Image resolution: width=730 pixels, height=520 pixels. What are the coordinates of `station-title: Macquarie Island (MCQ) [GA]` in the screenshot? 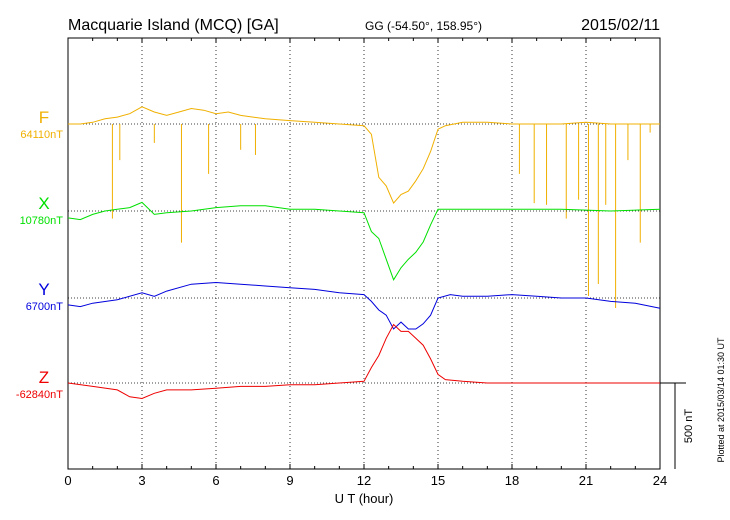 It's located at (173, 25).